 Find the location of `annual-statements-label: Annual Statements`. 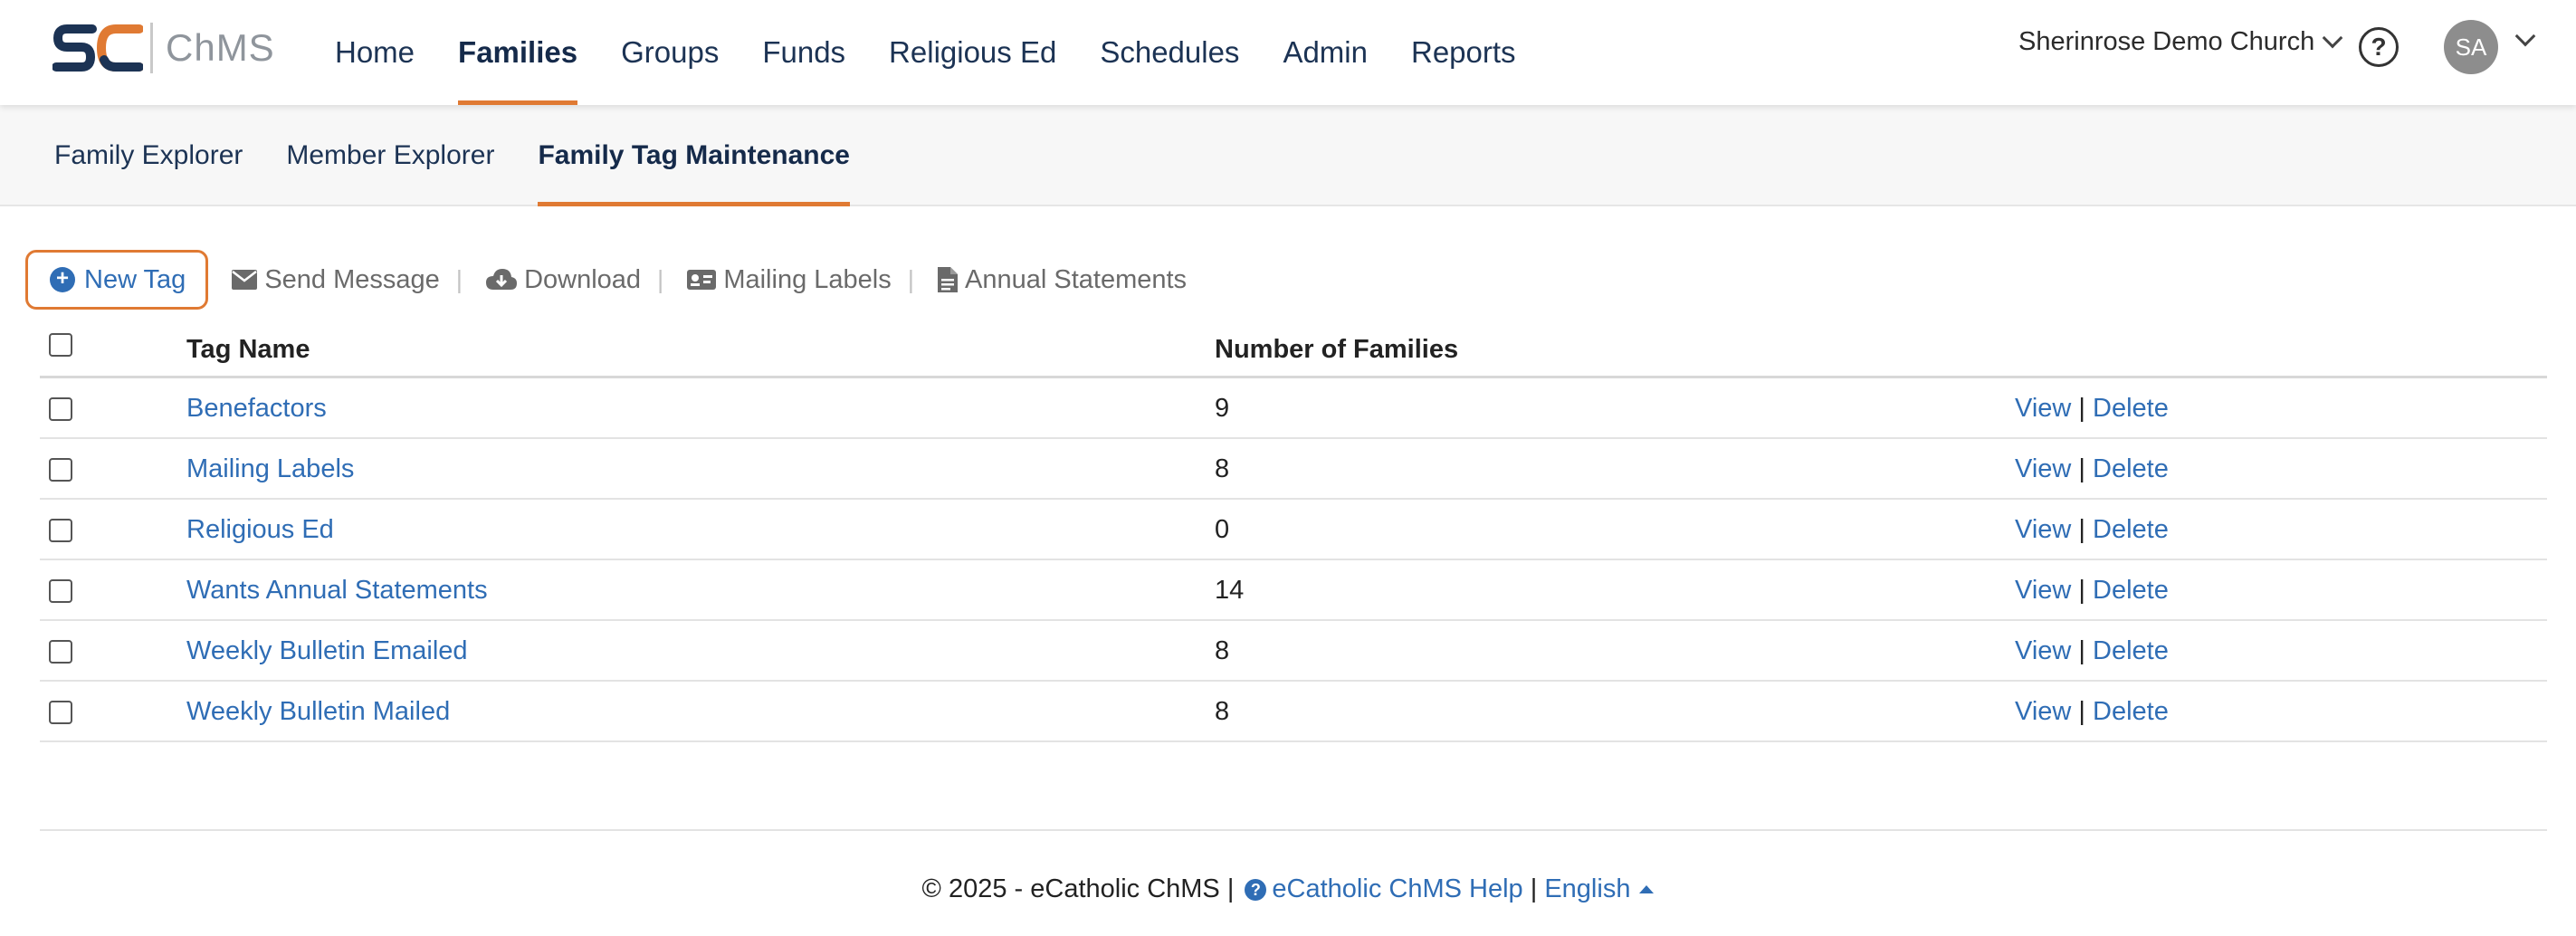

annual-statements-label: Annual Statements is located at coordinates (1076, 279).